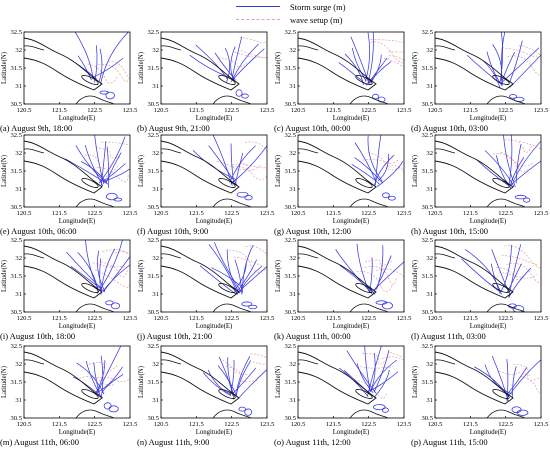 This screenshot has width=550, height=450. I want to click on y-tick-label: 32, so click(18, 364).